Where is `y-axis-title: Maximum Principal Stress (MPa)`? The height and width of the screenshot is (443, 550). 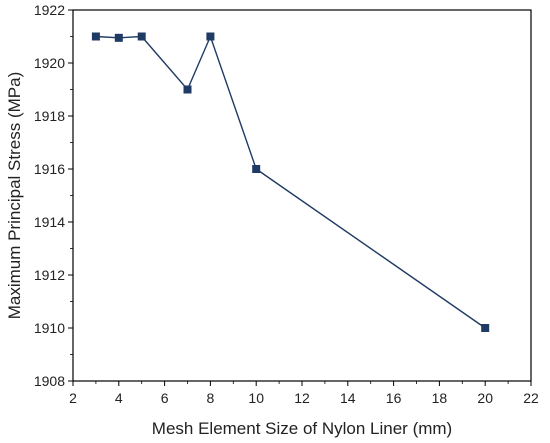
y-axis-title: Maximum Principal Stress (MPa) is located at coordinates (14, 196).